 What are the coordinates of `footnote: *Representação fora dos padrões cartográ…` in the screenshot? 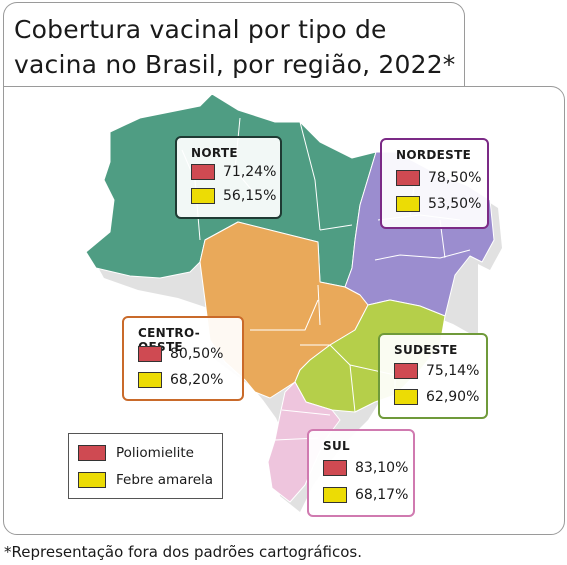 It's located at (183, 552).